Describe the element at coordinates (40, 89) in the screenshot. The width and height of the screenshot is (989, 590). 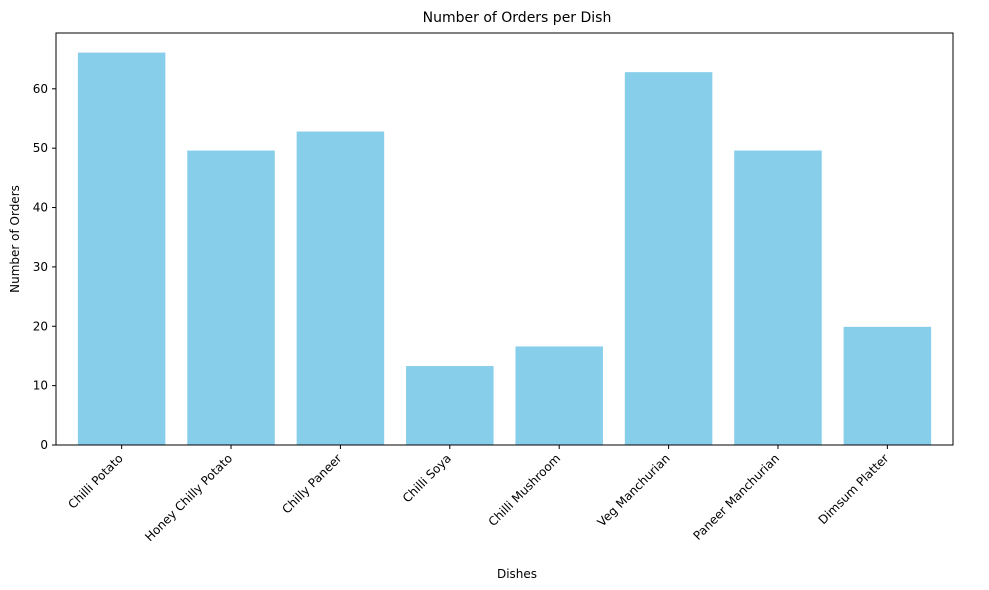
I see `y-tick-label: 60` at that location.